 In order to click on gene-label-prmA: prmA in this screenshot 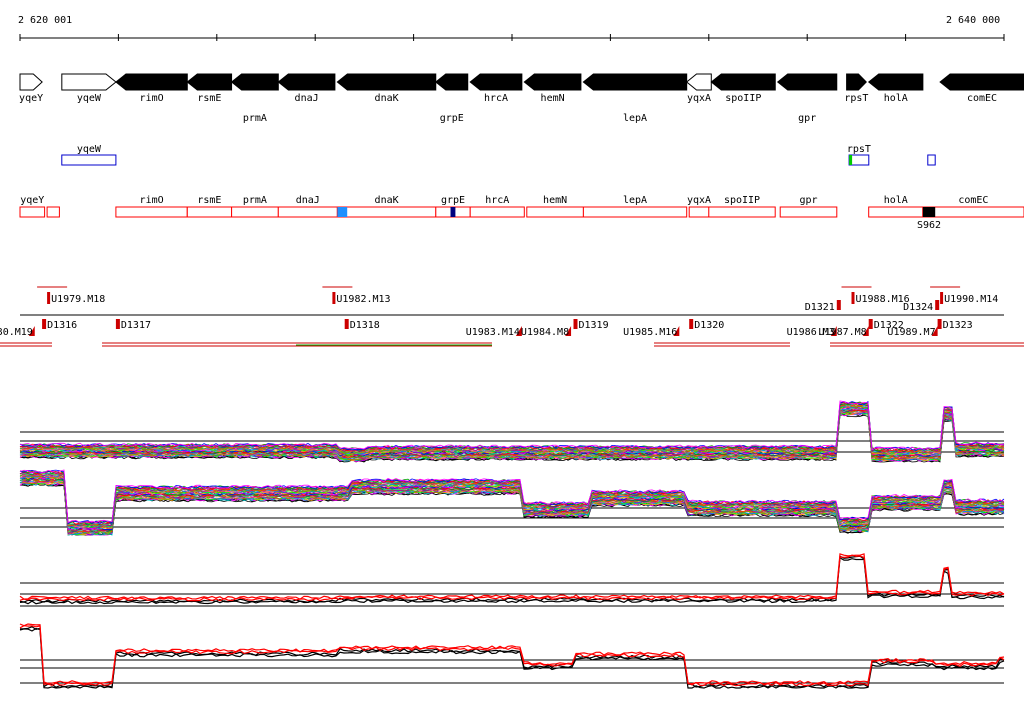, I will do `click(255, 118)`.